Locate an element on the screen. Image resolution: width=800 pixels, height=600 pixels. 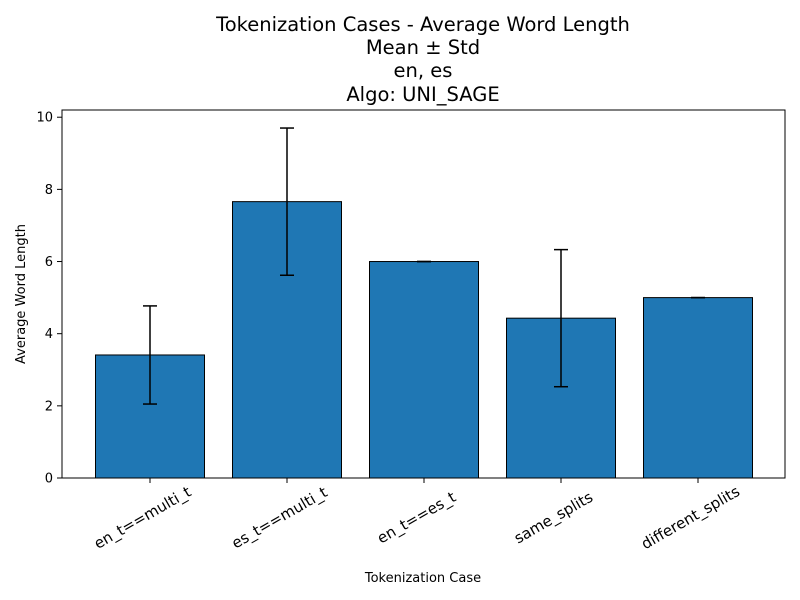
y-axis: 0 2 4 6 8 10 is located at coordinates (49, 299).